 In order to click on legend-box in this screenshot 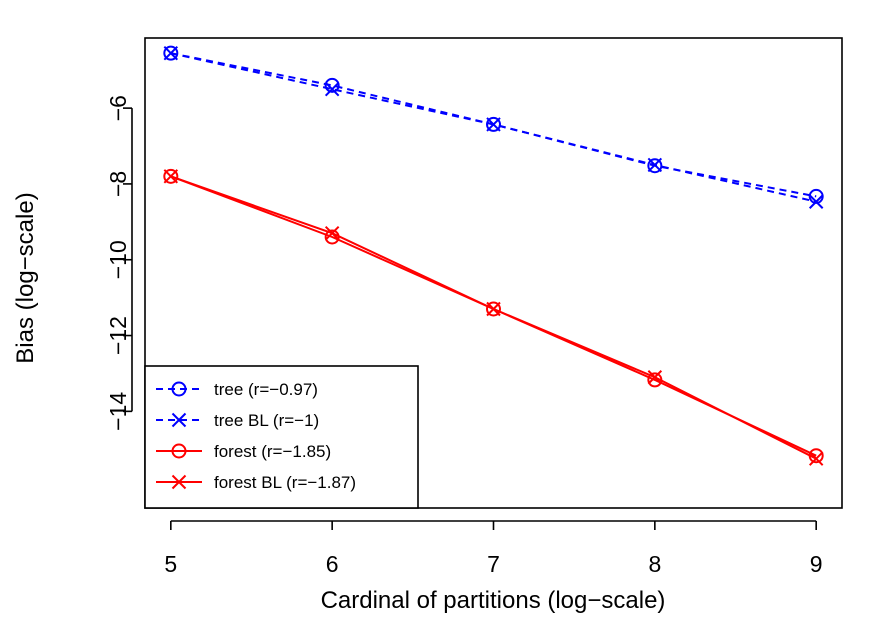, I will do `click(281, 437)`.